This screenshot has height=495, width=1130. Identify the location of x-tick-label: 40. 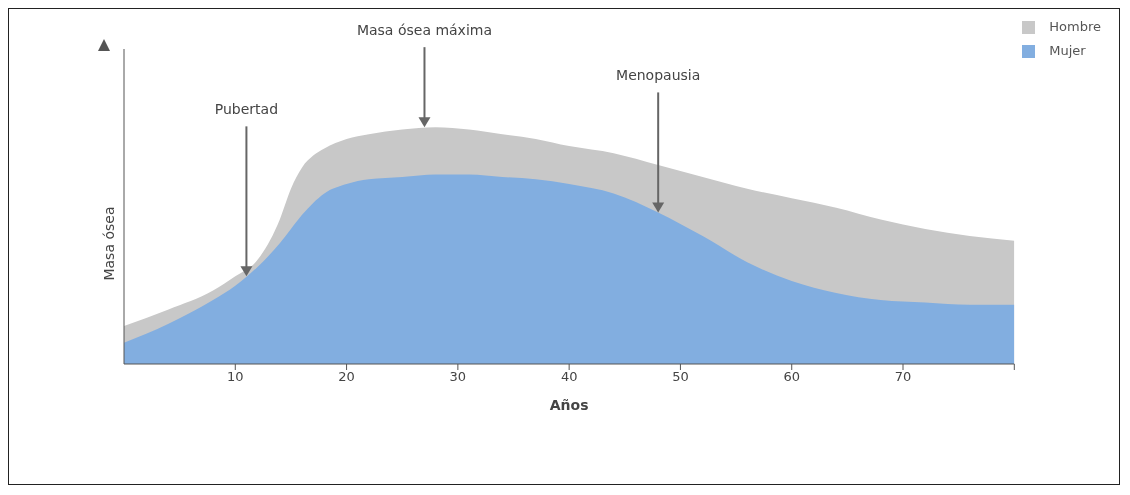
(569, 377).